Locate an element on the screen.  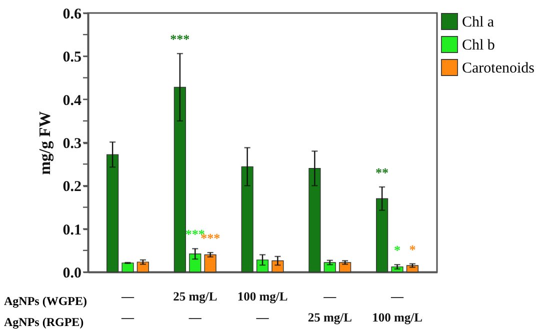
data-label: ** is located at coordinates (382, 172).